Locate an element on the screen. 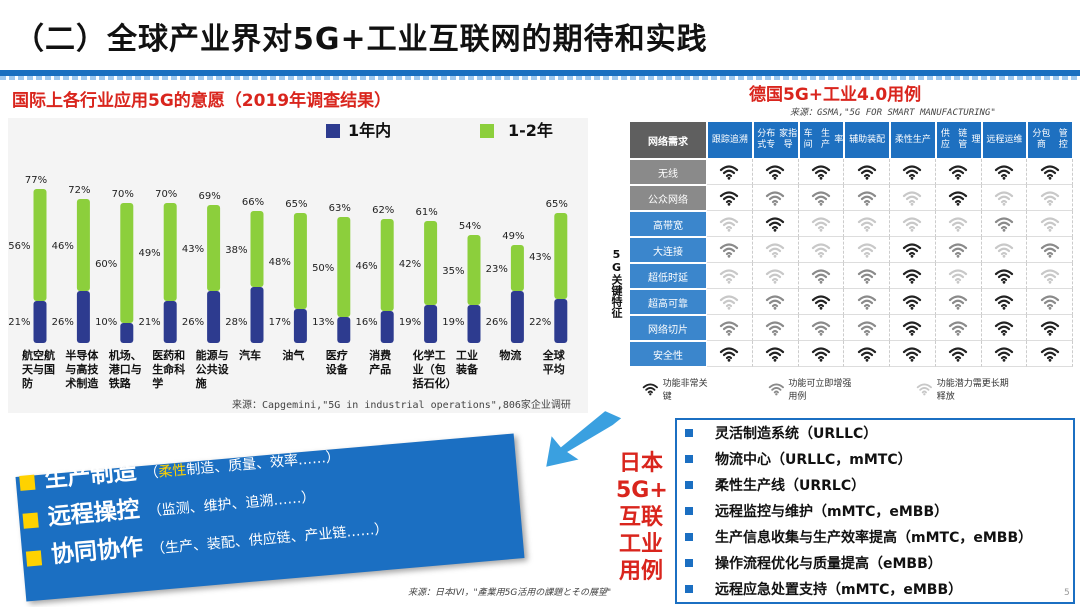  category-label: 半导体 is located at coordinates (82, 355).